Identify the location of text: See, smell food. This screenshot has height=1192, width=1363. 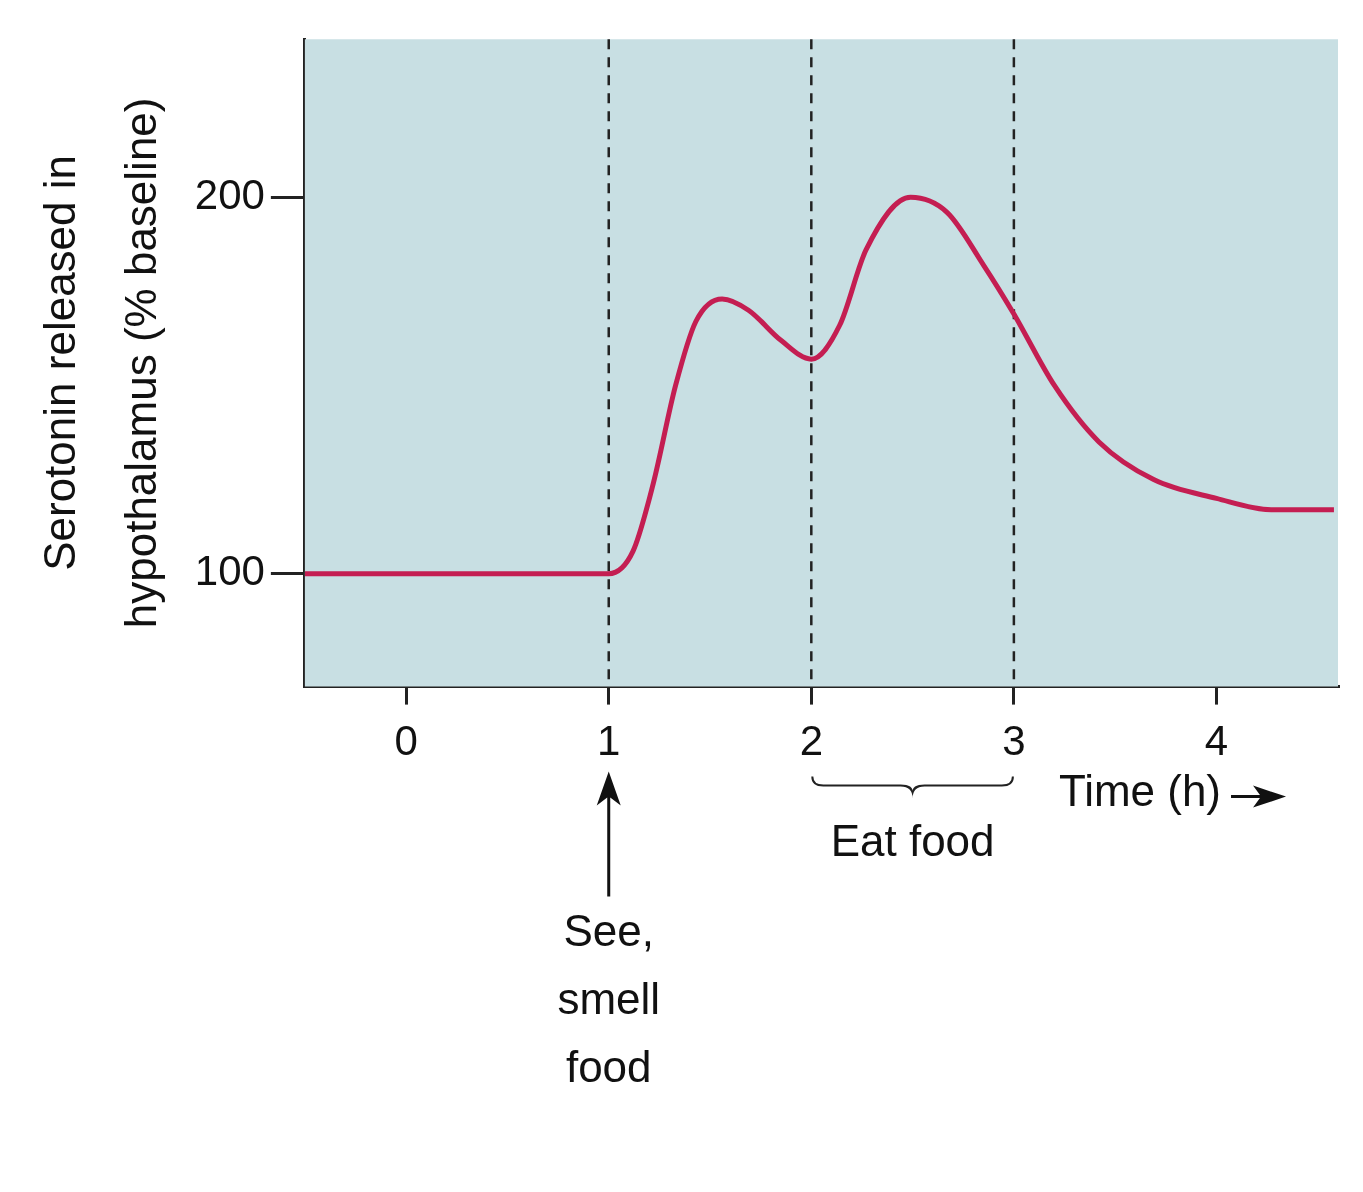
(609, 998).